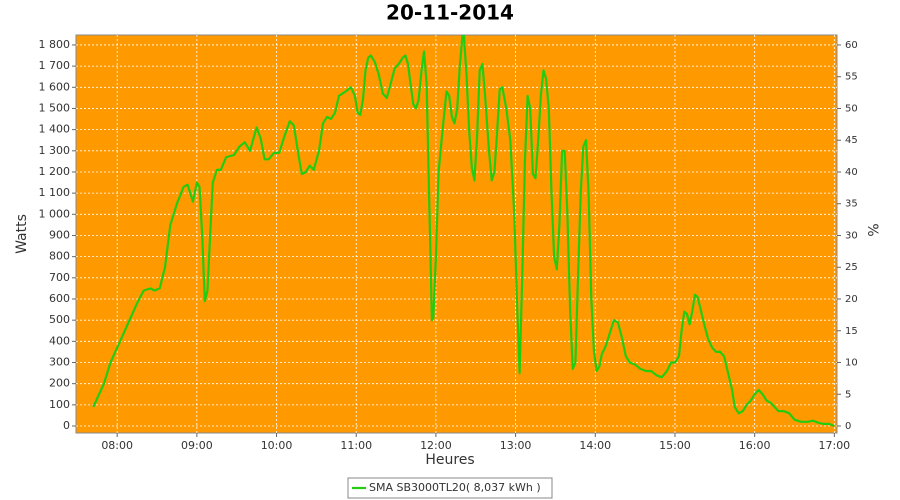 The image size is (900, 500). Describe the element at coordinates (59, 234) in the screenshot. I see `y-tick-label: 900` at that location.